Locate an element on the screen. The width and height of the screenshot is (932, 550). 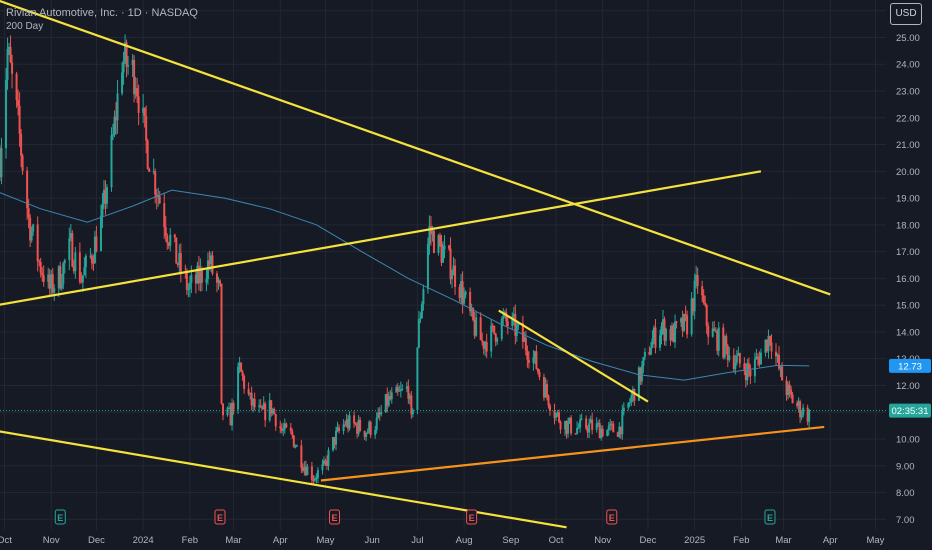
x-tick-label: Feb is located at coordinates (190, 540).